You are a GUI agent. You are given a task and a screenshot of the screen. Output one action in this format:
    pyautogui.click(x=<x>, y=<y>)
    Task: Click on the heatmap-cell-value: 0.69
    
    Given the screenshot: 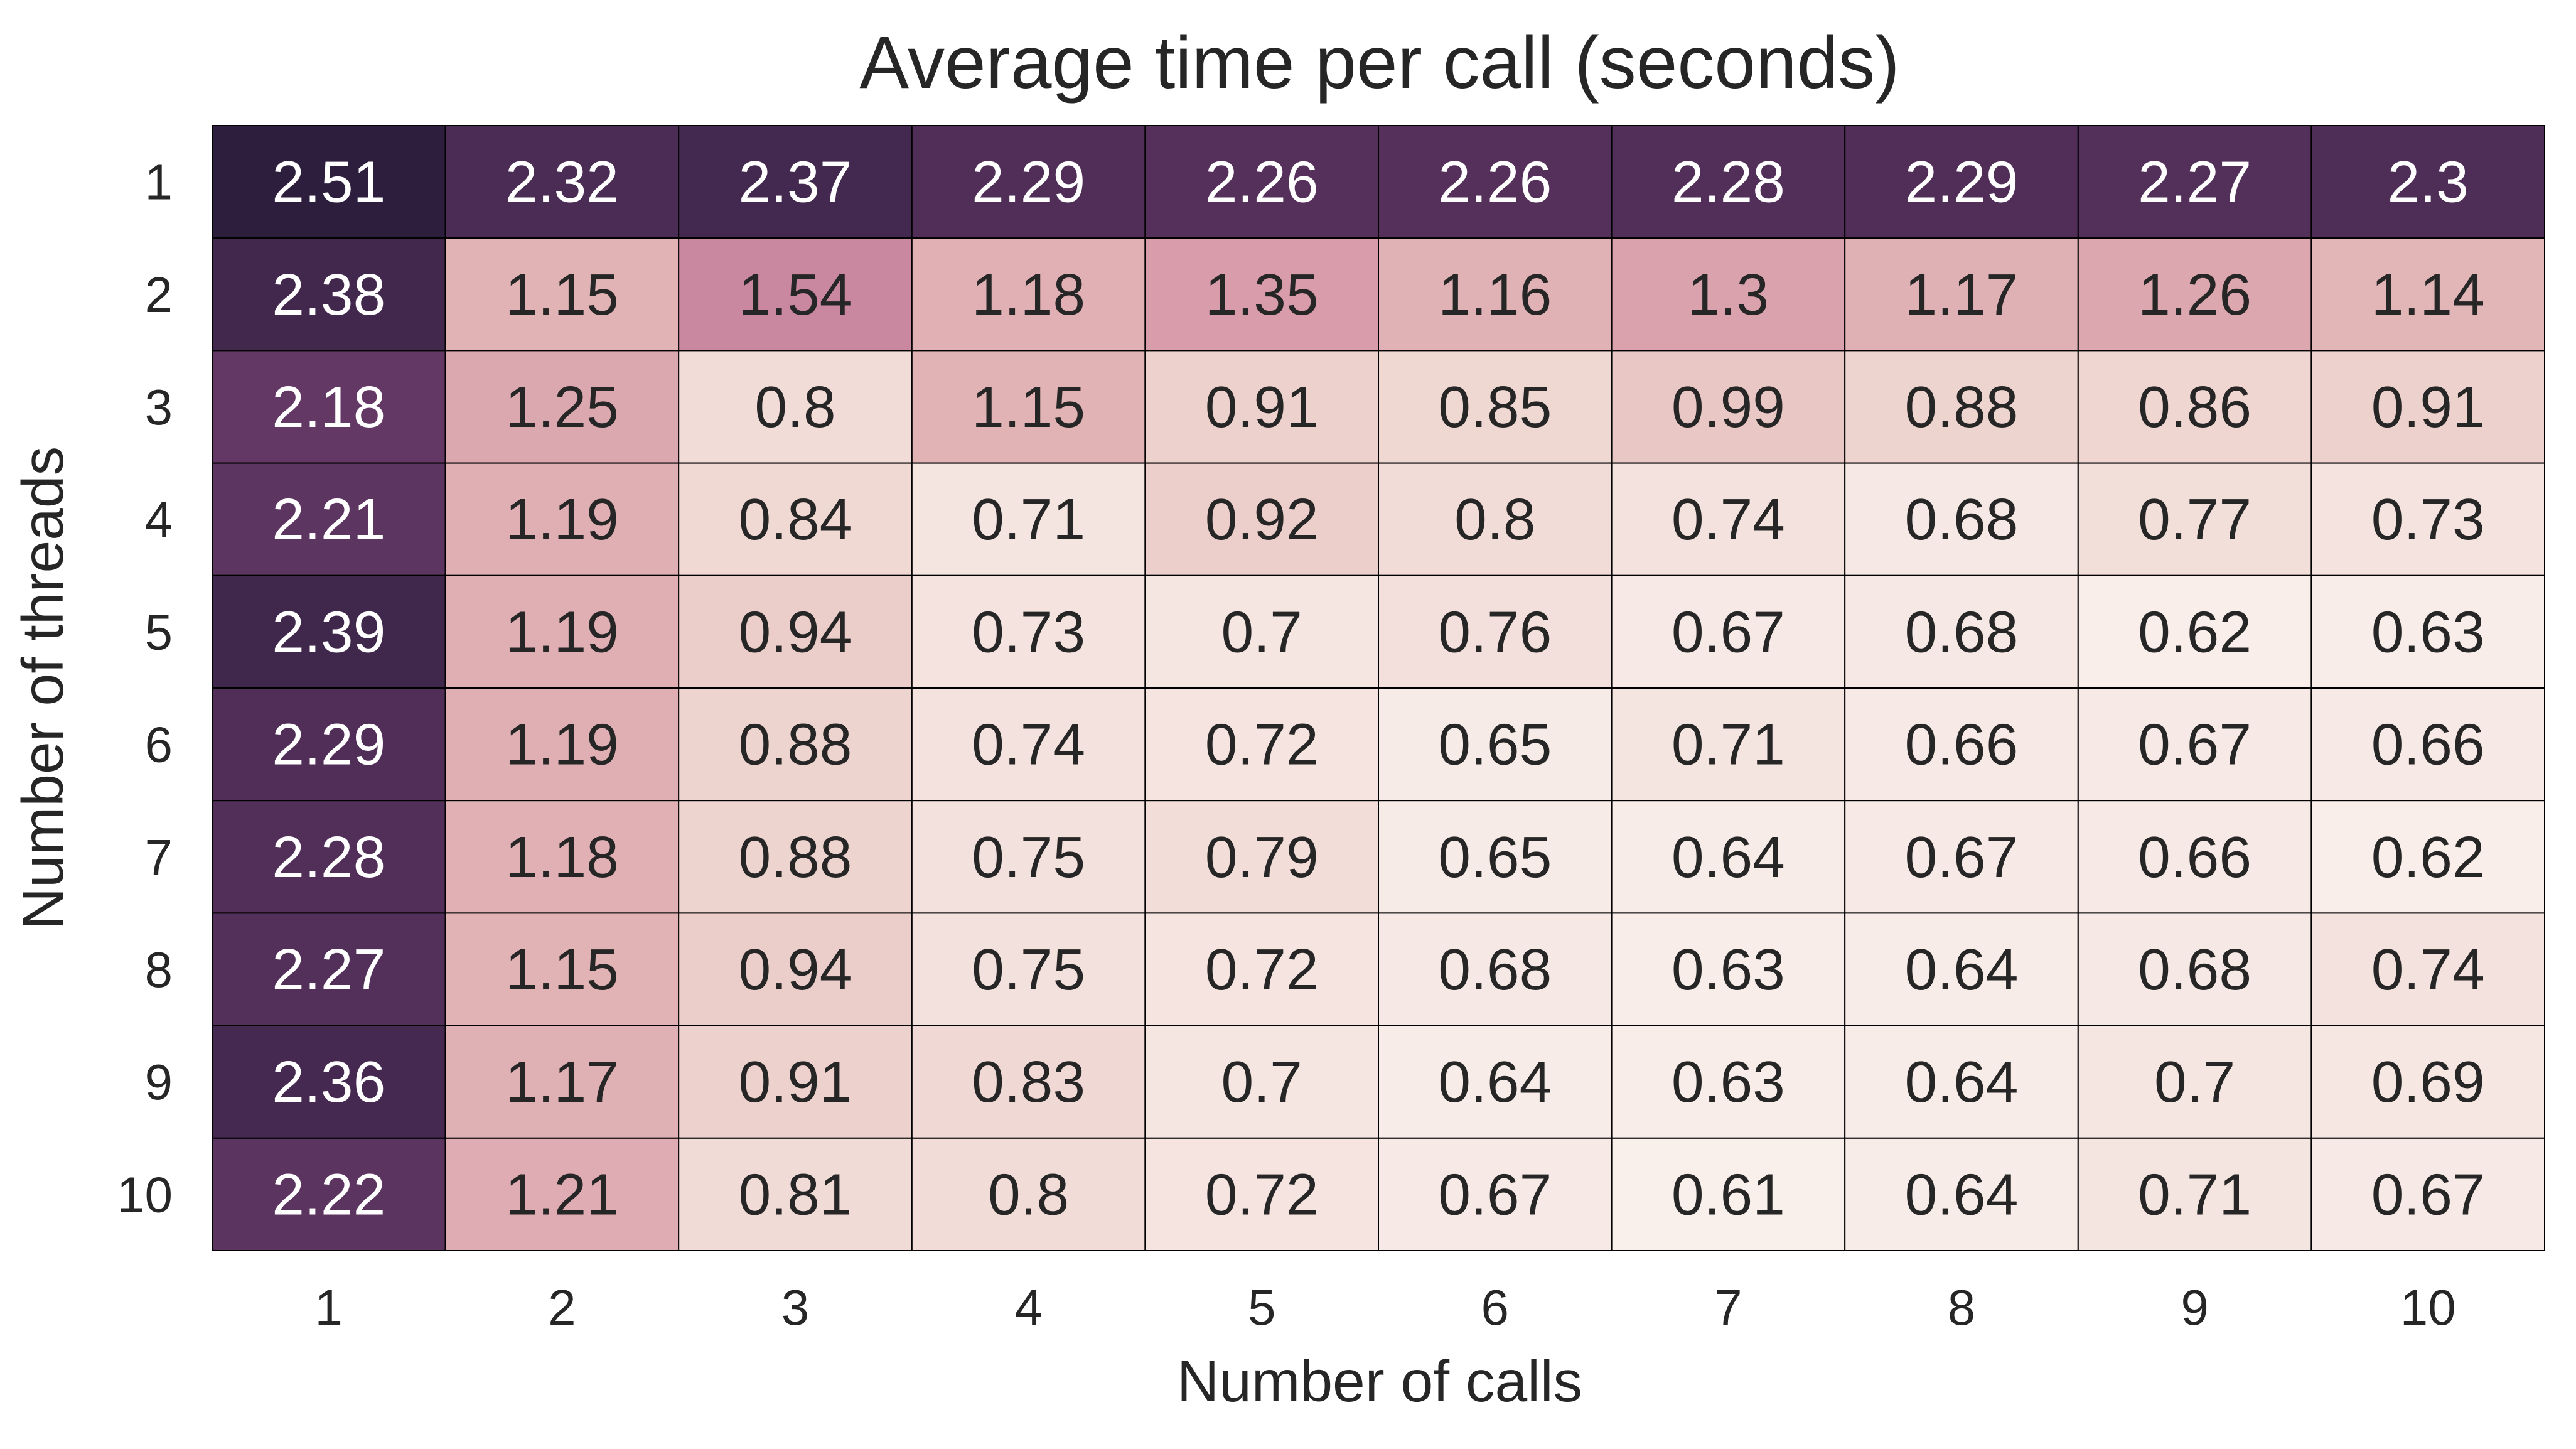 What is the action you would take?
    pyautogui.click(x=2428, y=1082)
    